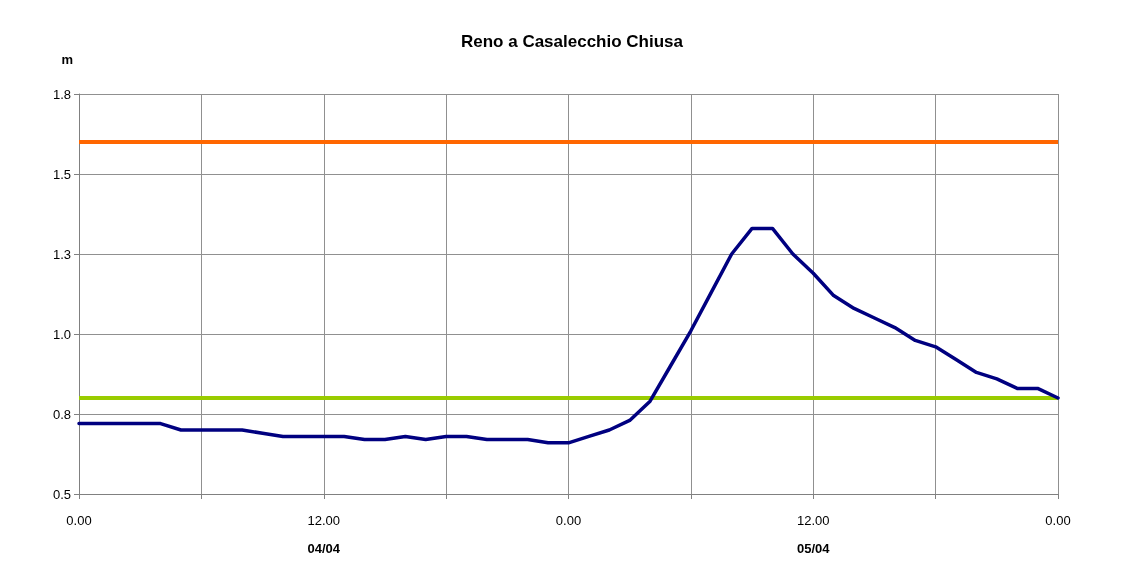 The height and width of the screenshot is (573, 1132). I want to click on x-tick-label: 12.00 04/04, so click(324, 534).